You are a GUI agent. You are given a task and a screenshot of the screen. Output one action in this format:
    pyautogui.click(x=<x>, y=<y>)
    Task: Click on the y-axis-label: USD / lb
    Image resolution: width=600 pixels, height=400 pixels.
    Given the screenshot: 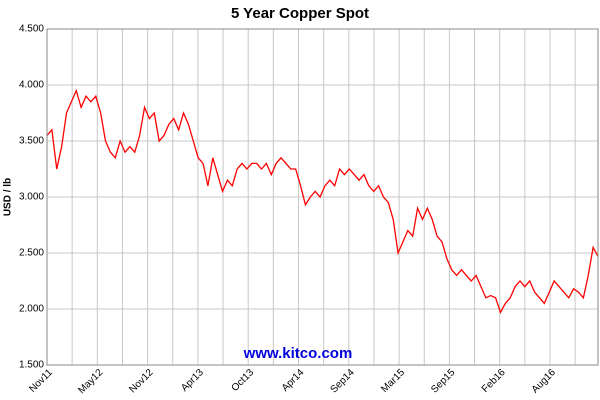 What is the action you would take?
    pyautogui.click(x=8, y=197)
    